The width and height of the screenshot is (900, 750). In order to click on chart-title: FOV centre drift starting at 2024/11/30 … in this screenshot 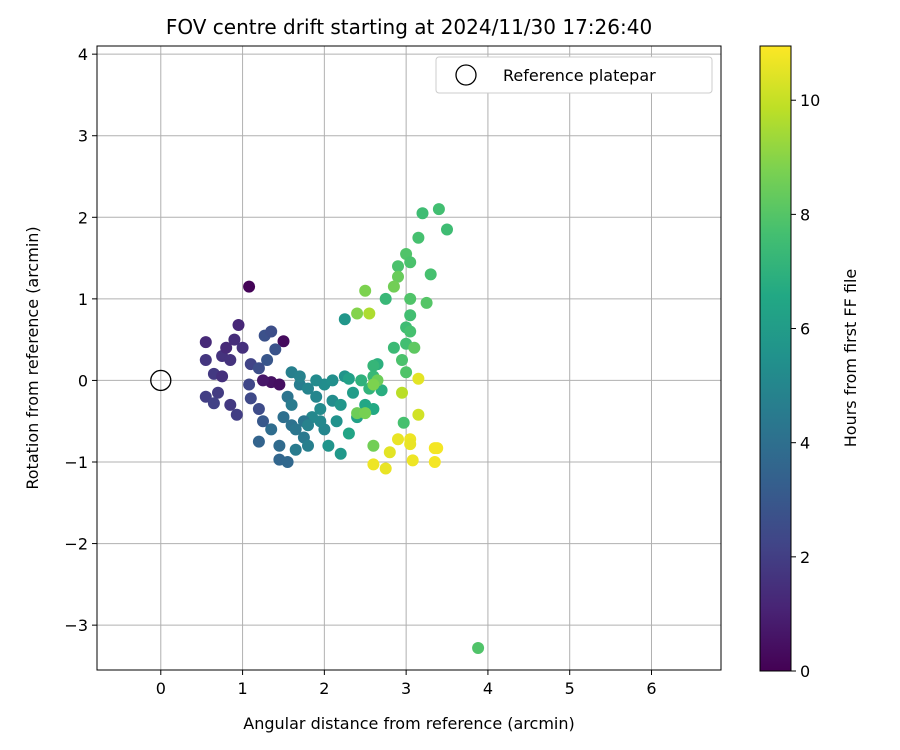, I will do `click(409, 27)`.